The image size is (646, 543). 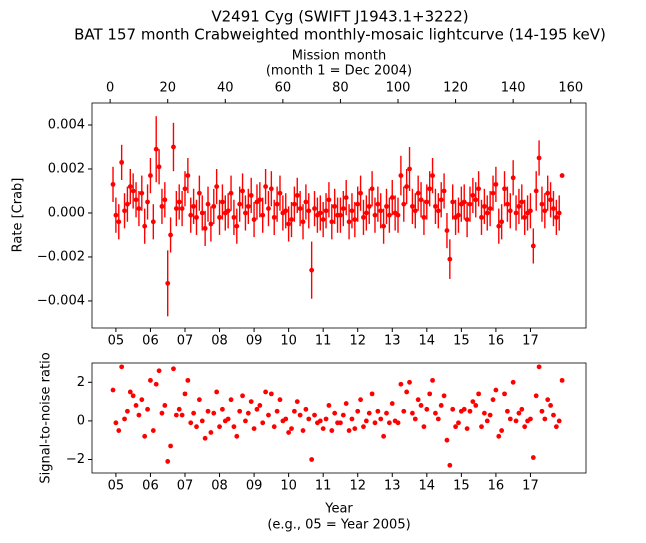 I want to click on x-tick-label: 06, so click(x=150, y=341).